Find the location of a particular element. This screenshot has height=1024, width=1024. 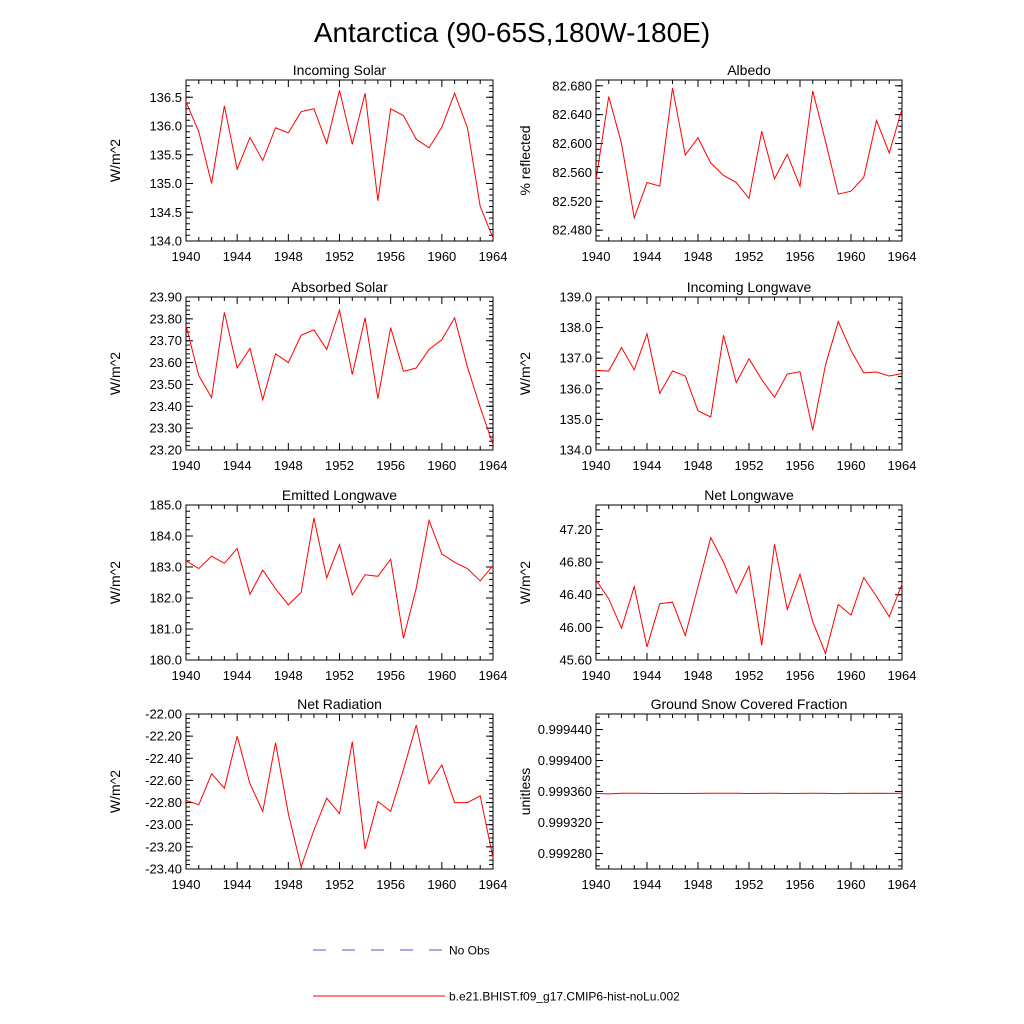

absorbed-solar-xtick-label: 1964 is located at coordinates (493, 465).